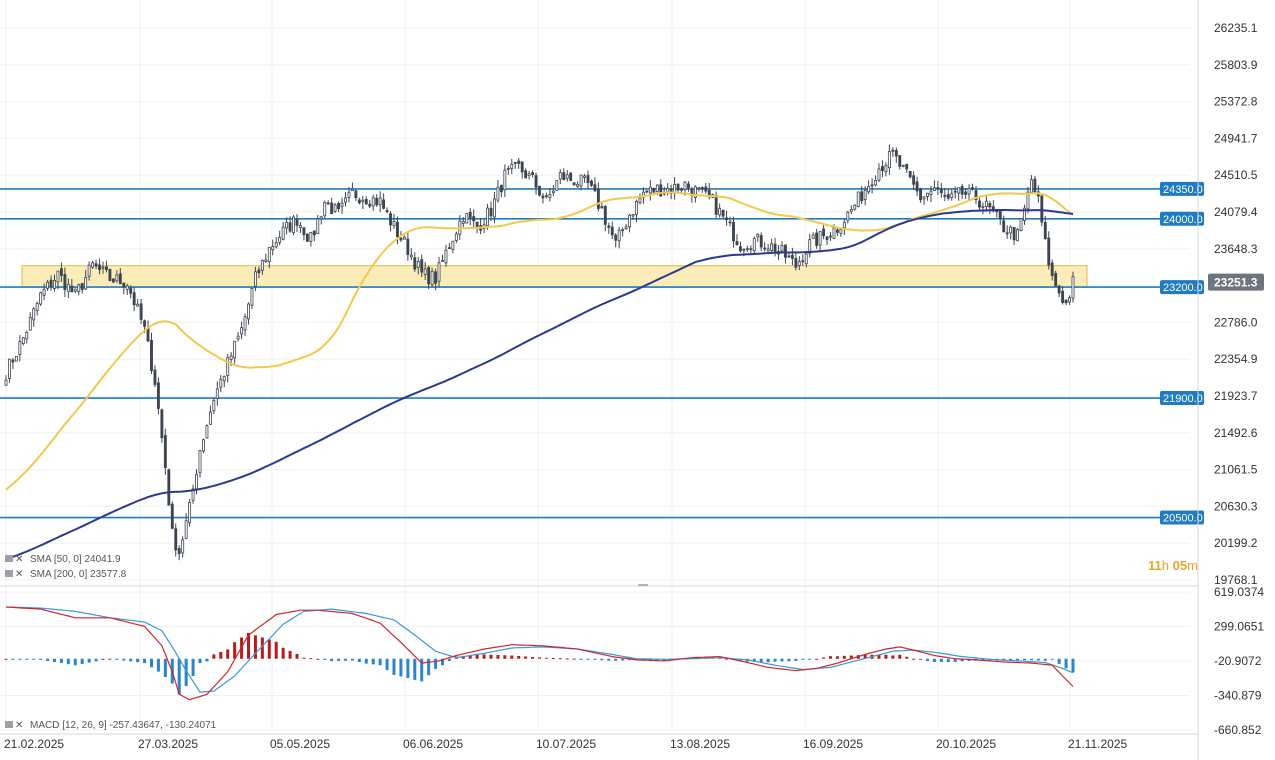  Describe the element at coordinates (9, 724) in the screenshot. I see `macd-legend-icon` at that location.